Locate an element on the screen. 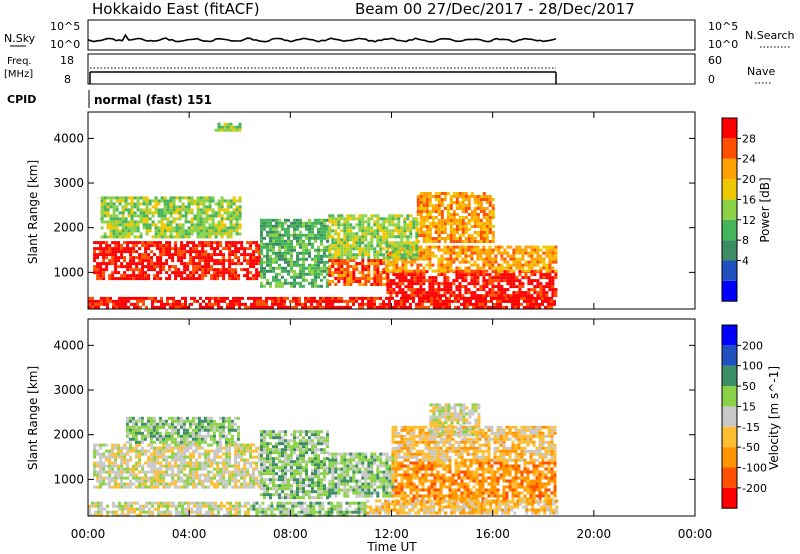 The image size is (800, 554). y-tick-label: 1000 is located at coordinates (68, 272).